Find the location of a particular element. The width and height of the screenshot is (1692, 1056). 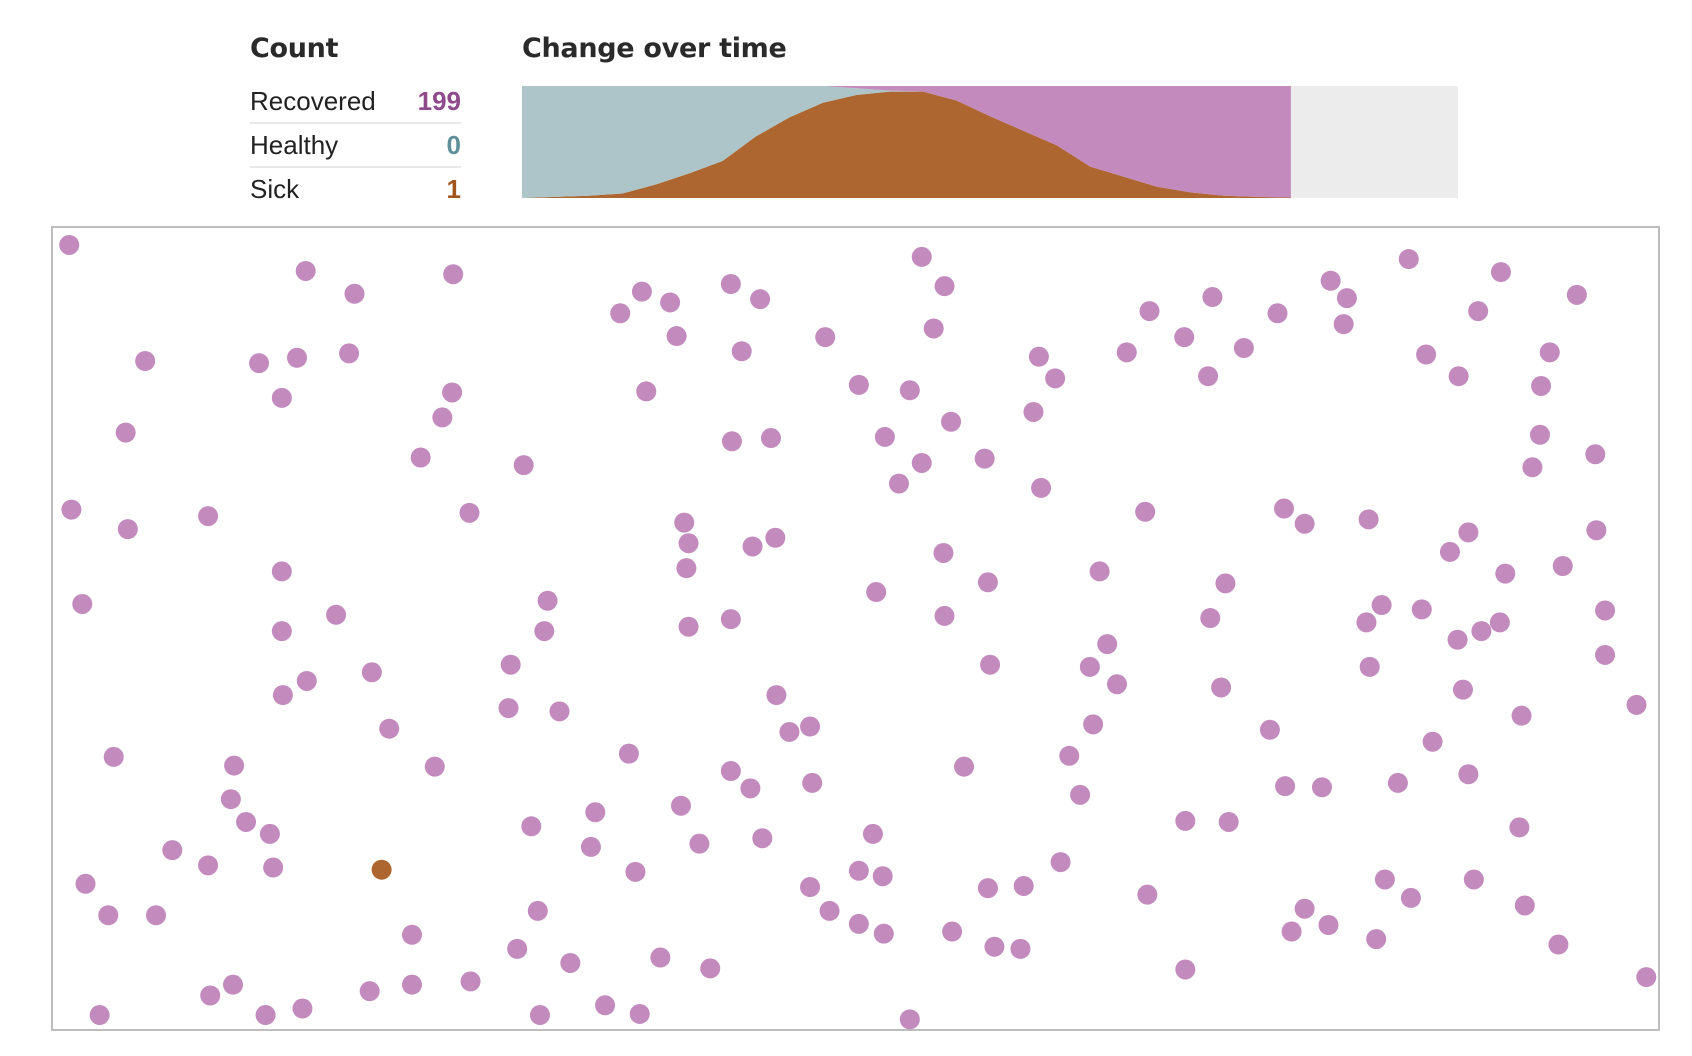

count-label: Recovered is located at coordinates (313, 100).